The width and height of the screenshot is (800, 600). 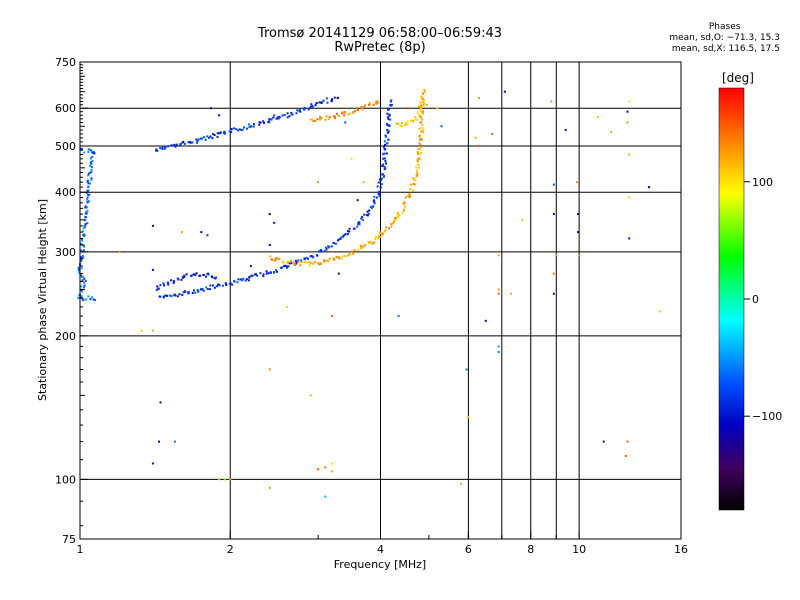 I want to click on colorbar-label: [deg], so click(x=738, y=78).